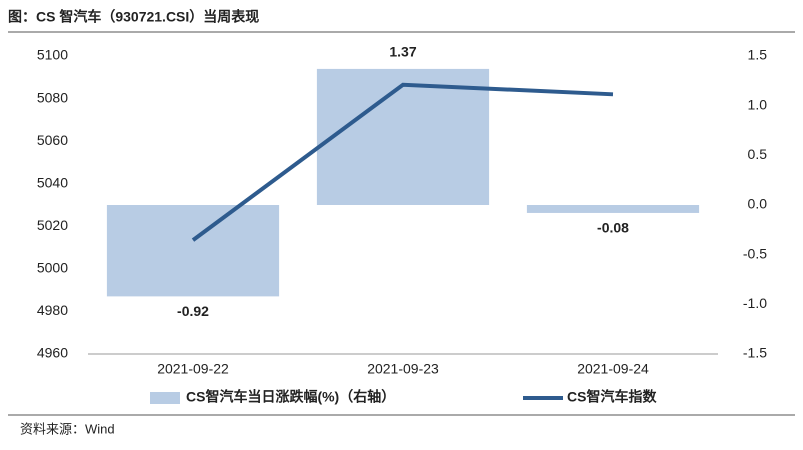 This screenshot has width=803, height=450. What do you see at coordinates (613, 369) in the screenshot?
I see `x-tick-label: 2021-09-24` at bounding box center [613, 369].